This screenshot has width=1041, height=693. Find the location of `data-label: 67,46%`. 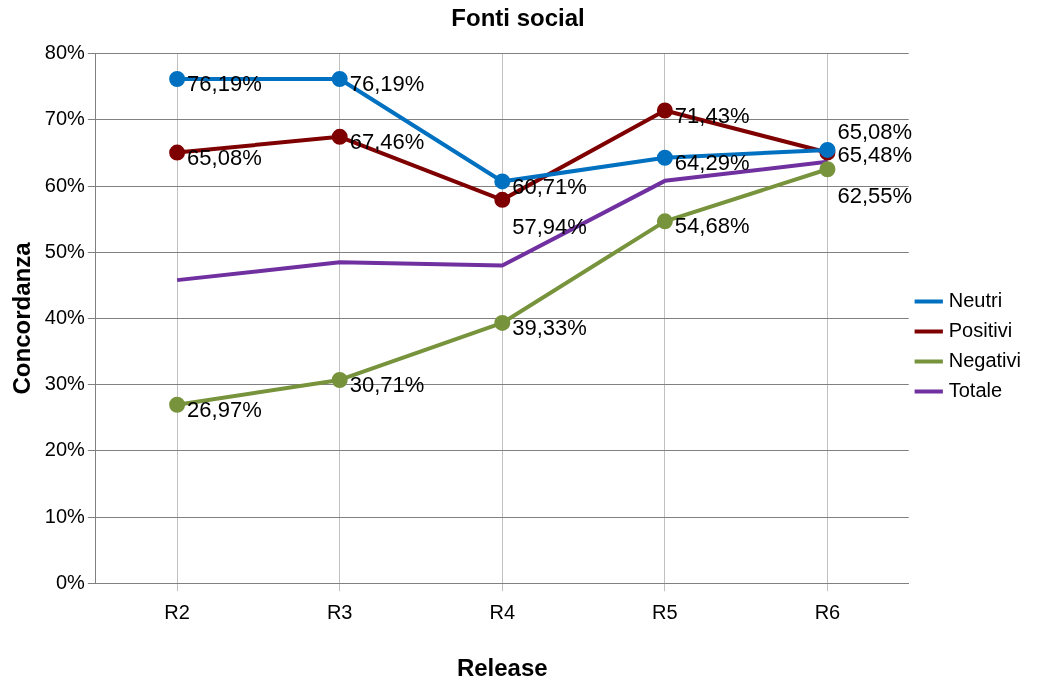

data-label: 67,46% is located at coordinates (387, 141).